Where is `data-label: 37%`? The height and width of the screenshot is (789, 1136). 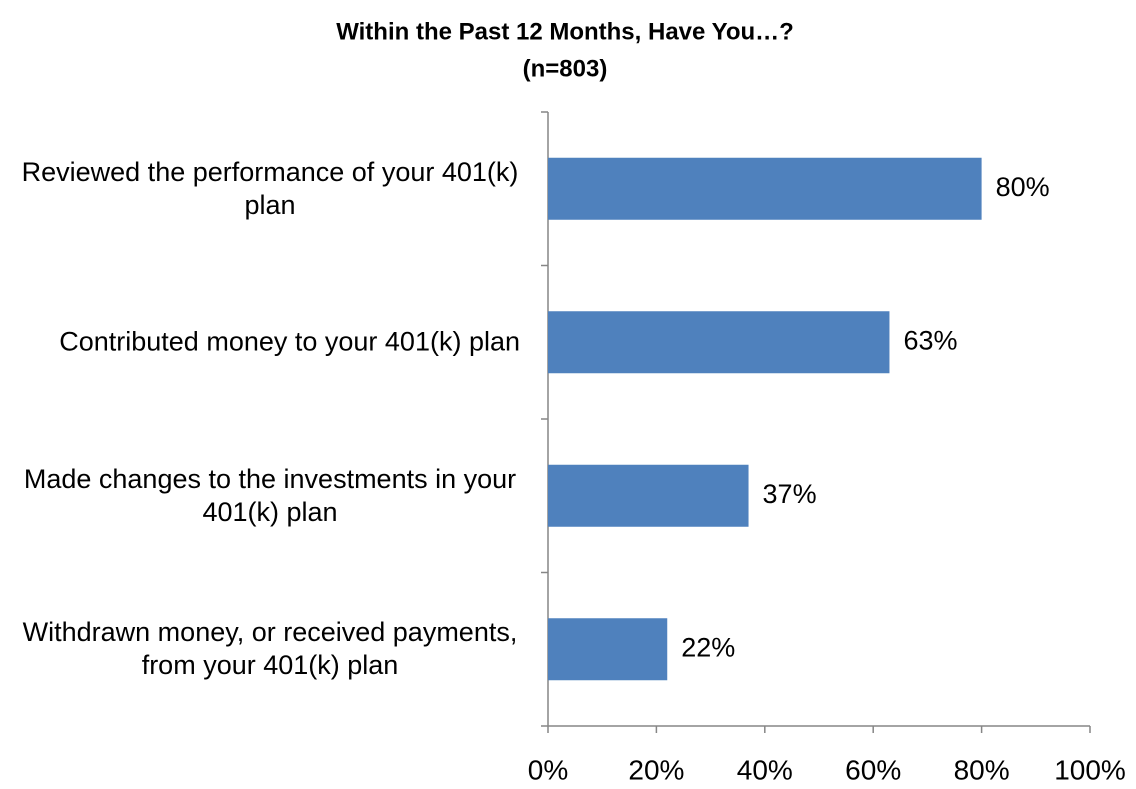
data-label: 37% is located at coordinates (790, 494).